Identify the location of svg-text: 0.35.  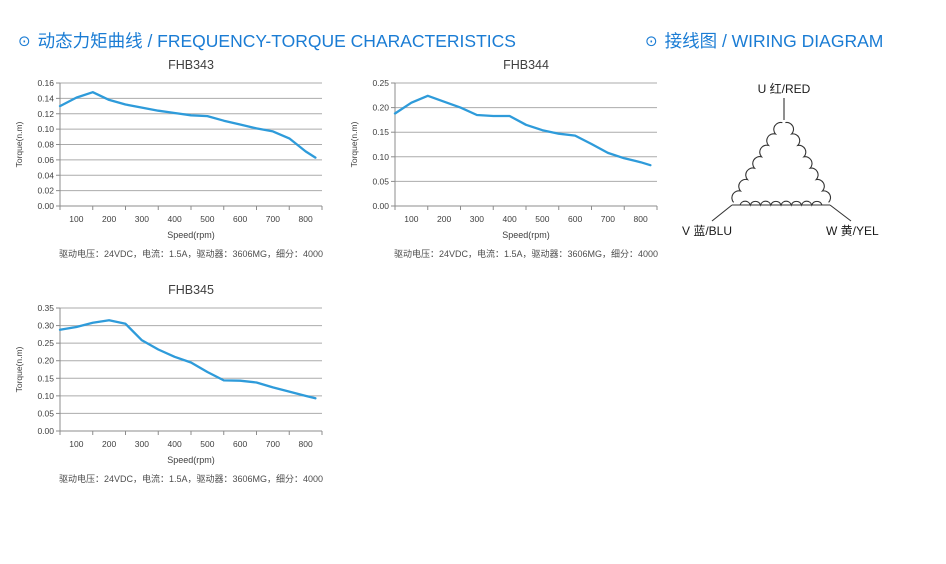
(45, 308).